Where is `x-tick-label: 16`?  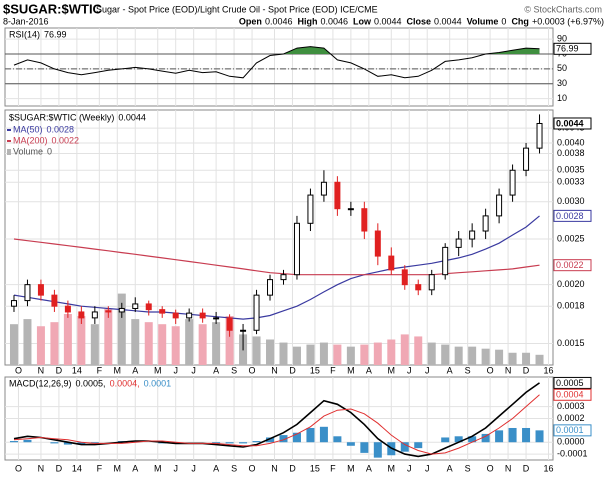
x-tick-label: 16 is located at coordinates (549, 370).